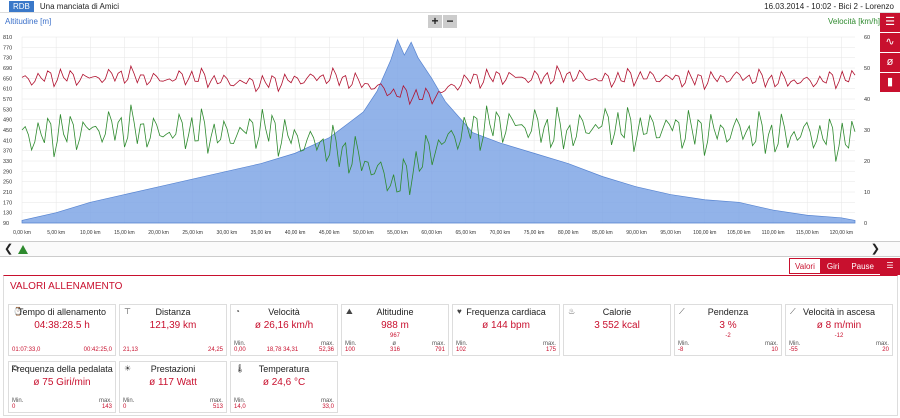 This screenshot has width=900, height=418. I want to click on x-tick-label: 35,00 km, so click(261, 233).